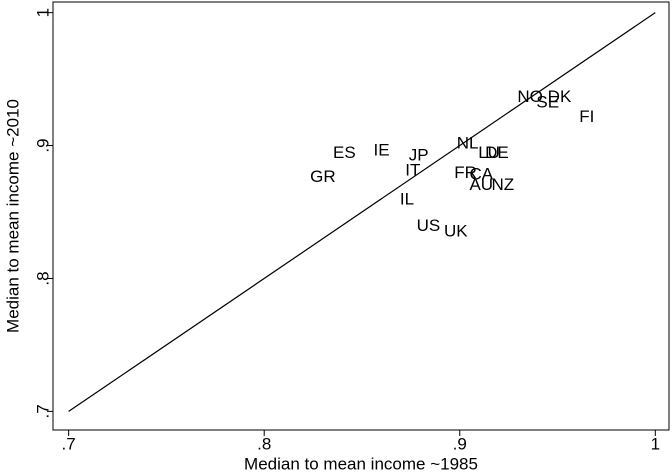  Describe the element at coordinates (412, 169) in the screenshot. I see `point-label: IT` at that location.